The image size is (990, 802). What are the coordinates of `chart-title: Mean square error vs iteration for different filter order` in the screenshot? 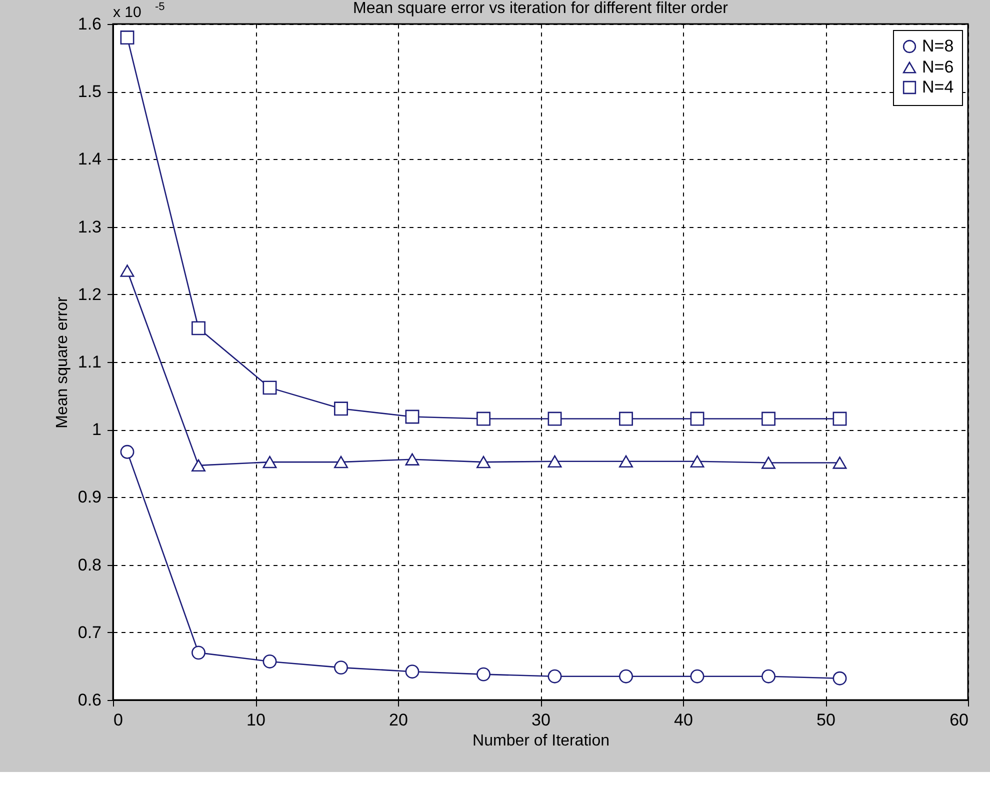 It's located at (541, 8).